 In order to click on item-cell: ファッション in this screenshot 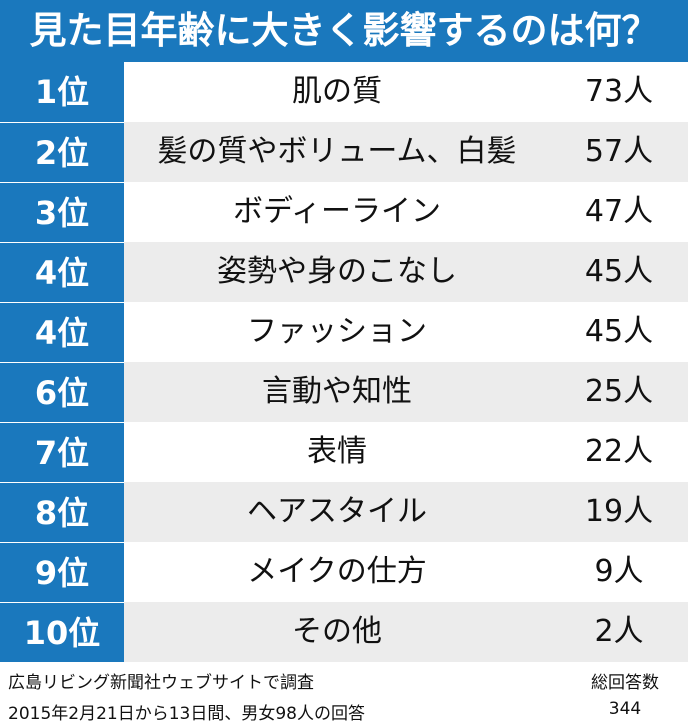, I will do `click(337, 331)`.